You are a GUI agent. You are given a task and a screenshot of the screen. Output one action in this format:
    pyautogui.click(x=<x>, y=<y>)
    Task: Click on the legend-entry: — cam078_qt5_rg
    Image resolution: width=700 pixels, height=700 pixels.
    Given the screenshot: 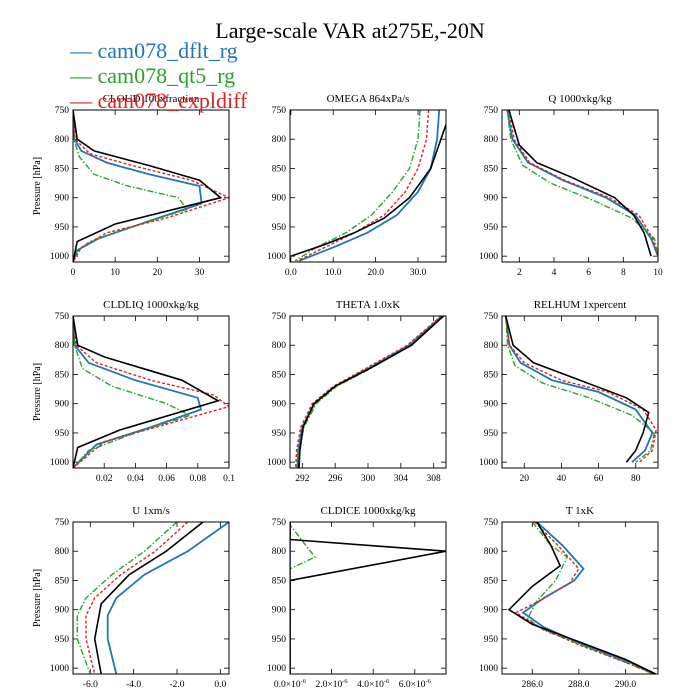 What is the action you would take?
    pyautogui.click(x=158, y=75)
    